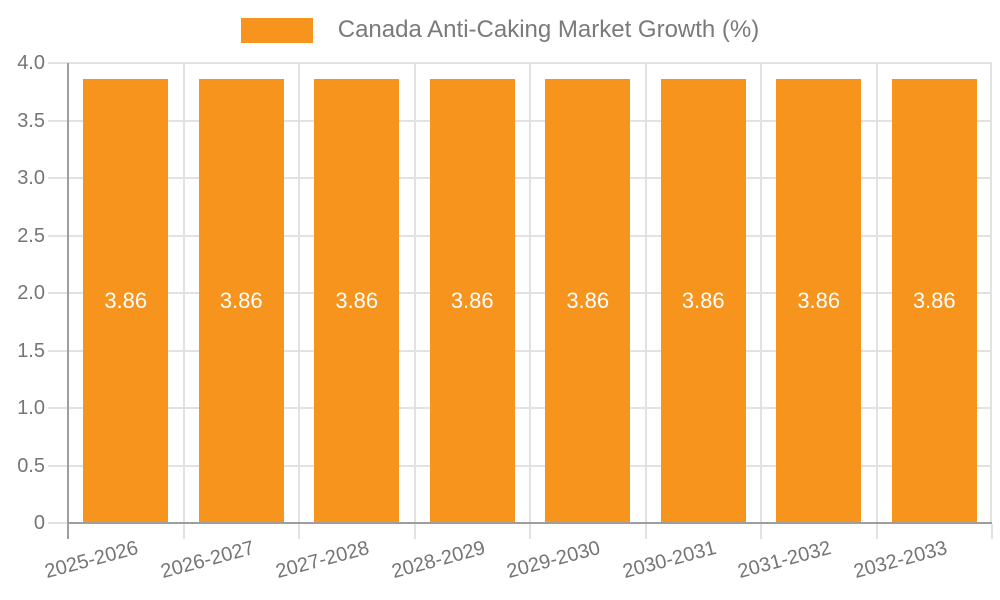 The width and height of the screenshot is (1000, 600). I want to click on y-axis-label: 1.0, so click(31, 408).